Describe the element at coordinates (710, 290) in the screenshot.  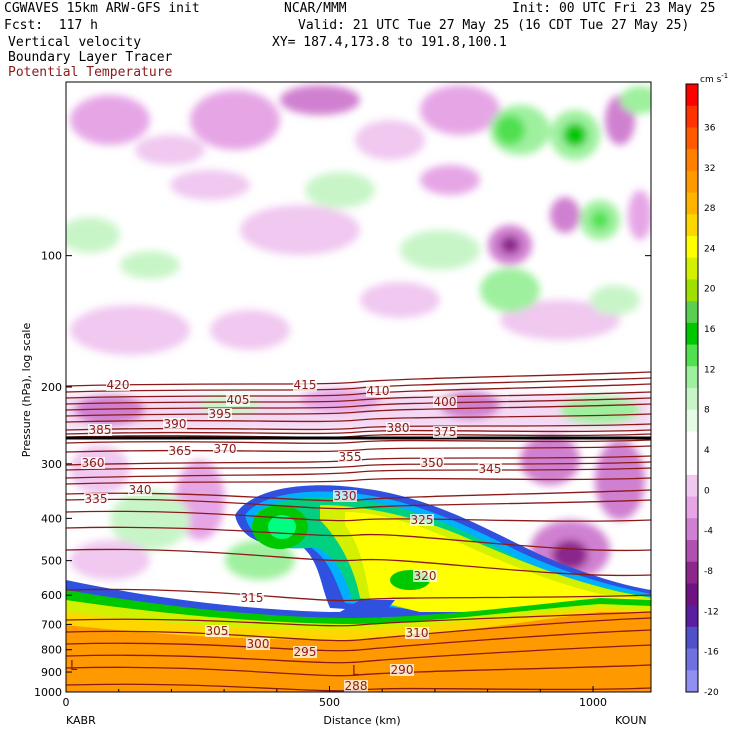
I see `colorbar-label: 20` at that location.